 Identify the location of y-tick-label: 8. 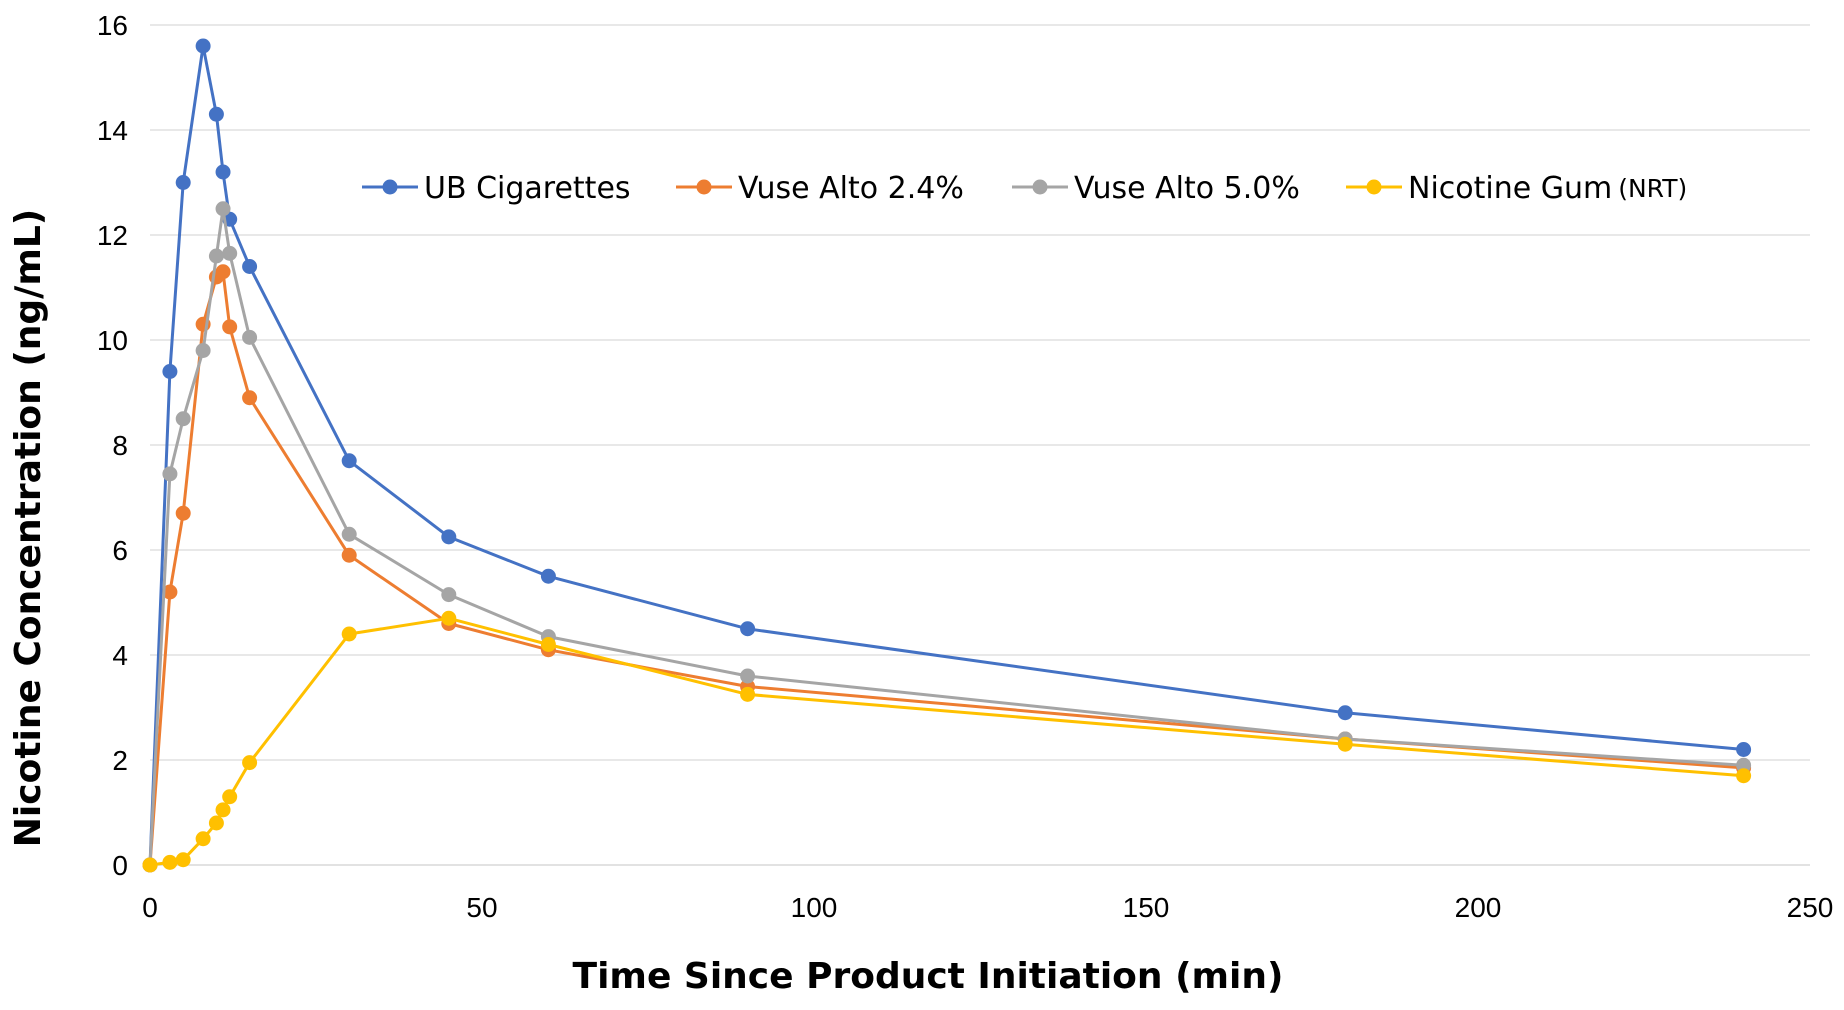
(120, 445).